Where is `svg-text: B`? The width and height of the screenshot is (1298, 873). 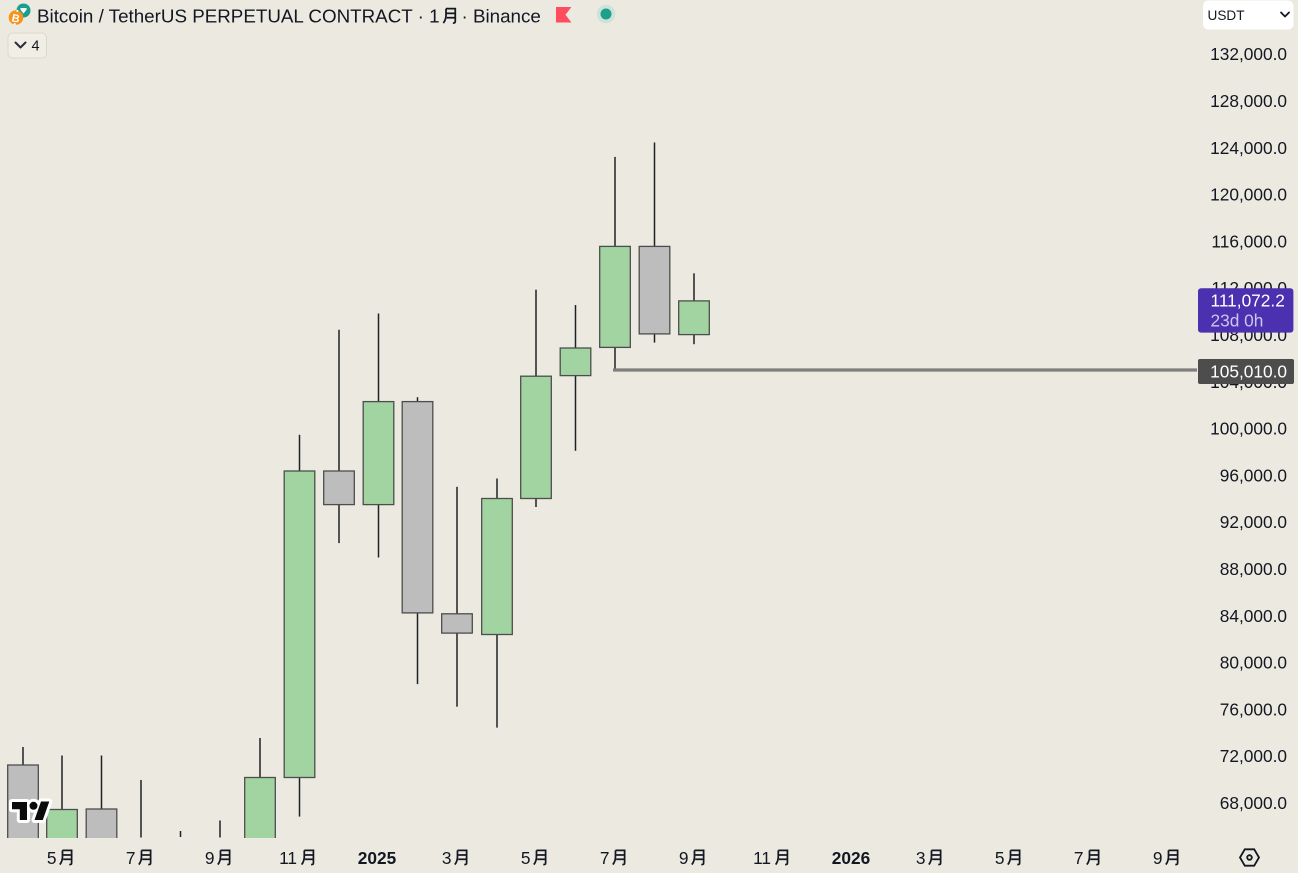
svg-text: B is located at coordinates (16, 18).